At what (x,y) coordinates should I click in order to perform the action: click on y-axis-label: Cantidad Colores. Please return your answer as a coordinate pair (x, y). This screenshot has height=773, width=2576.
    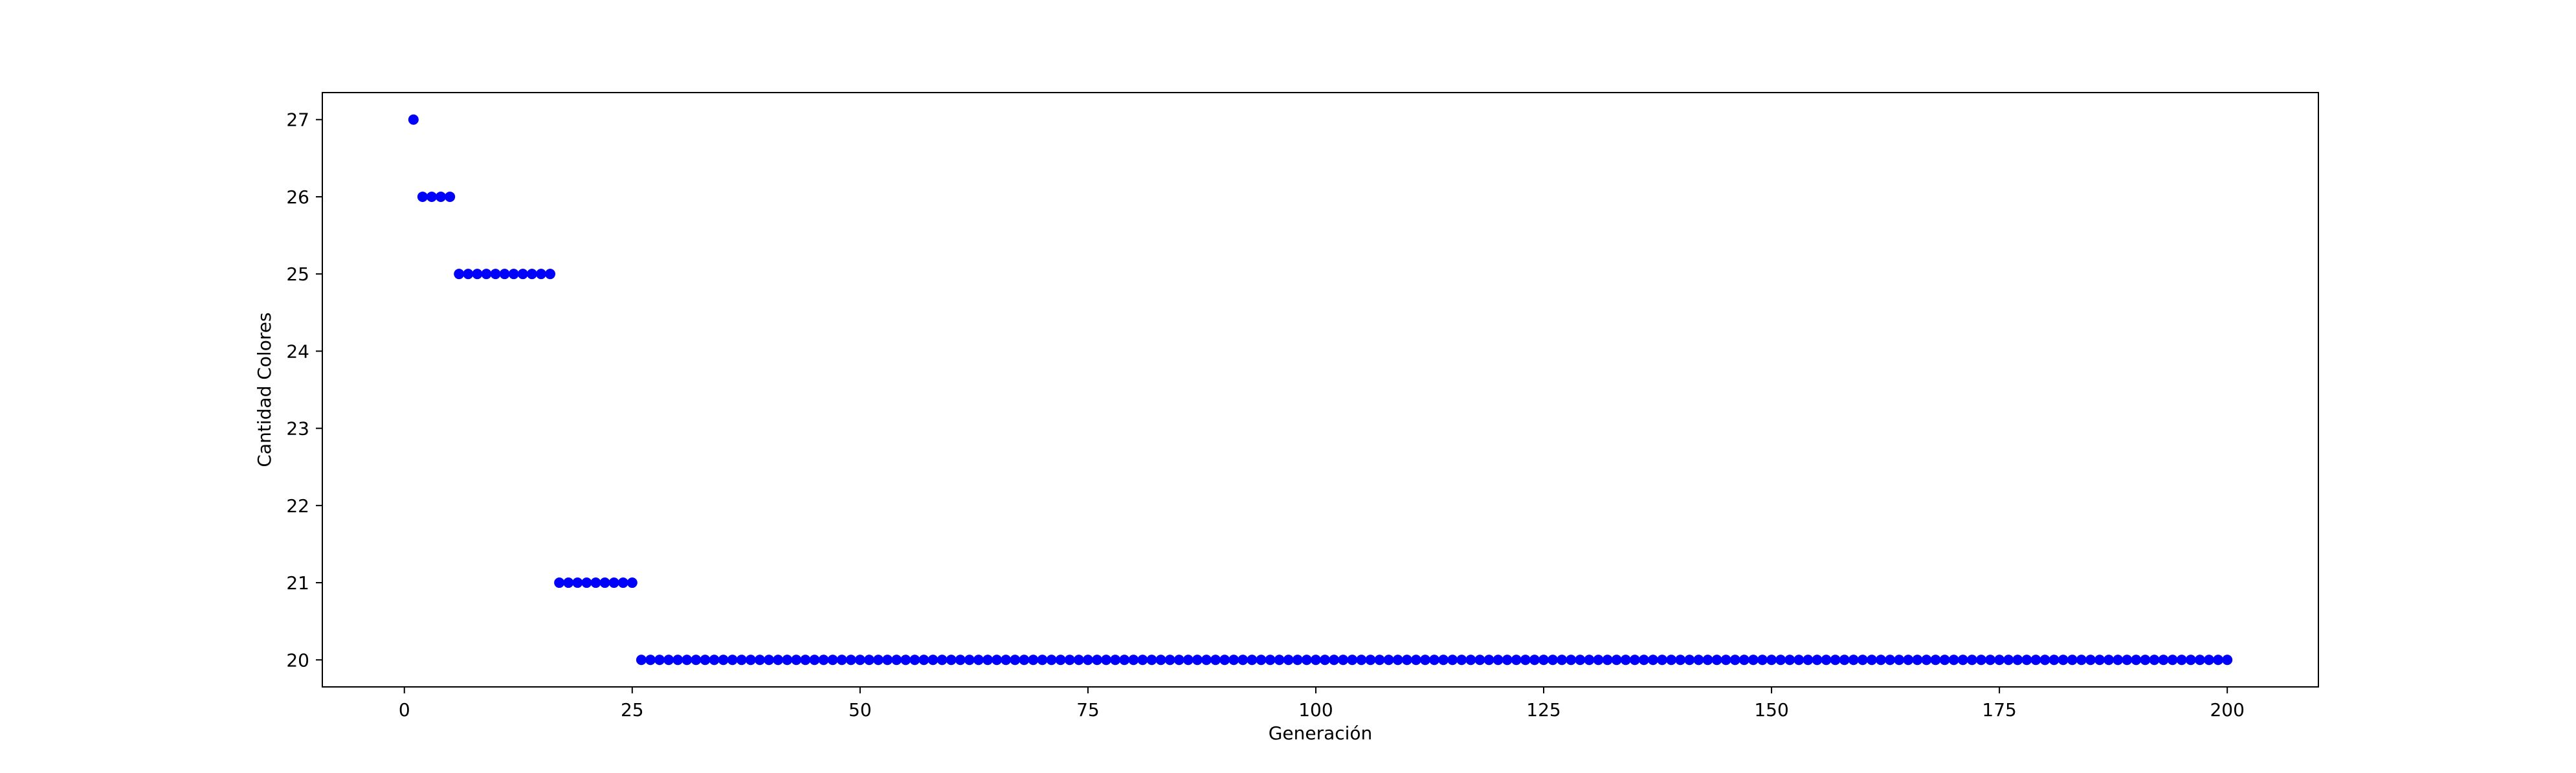
    Looking at the image, I should click on (264, 389).